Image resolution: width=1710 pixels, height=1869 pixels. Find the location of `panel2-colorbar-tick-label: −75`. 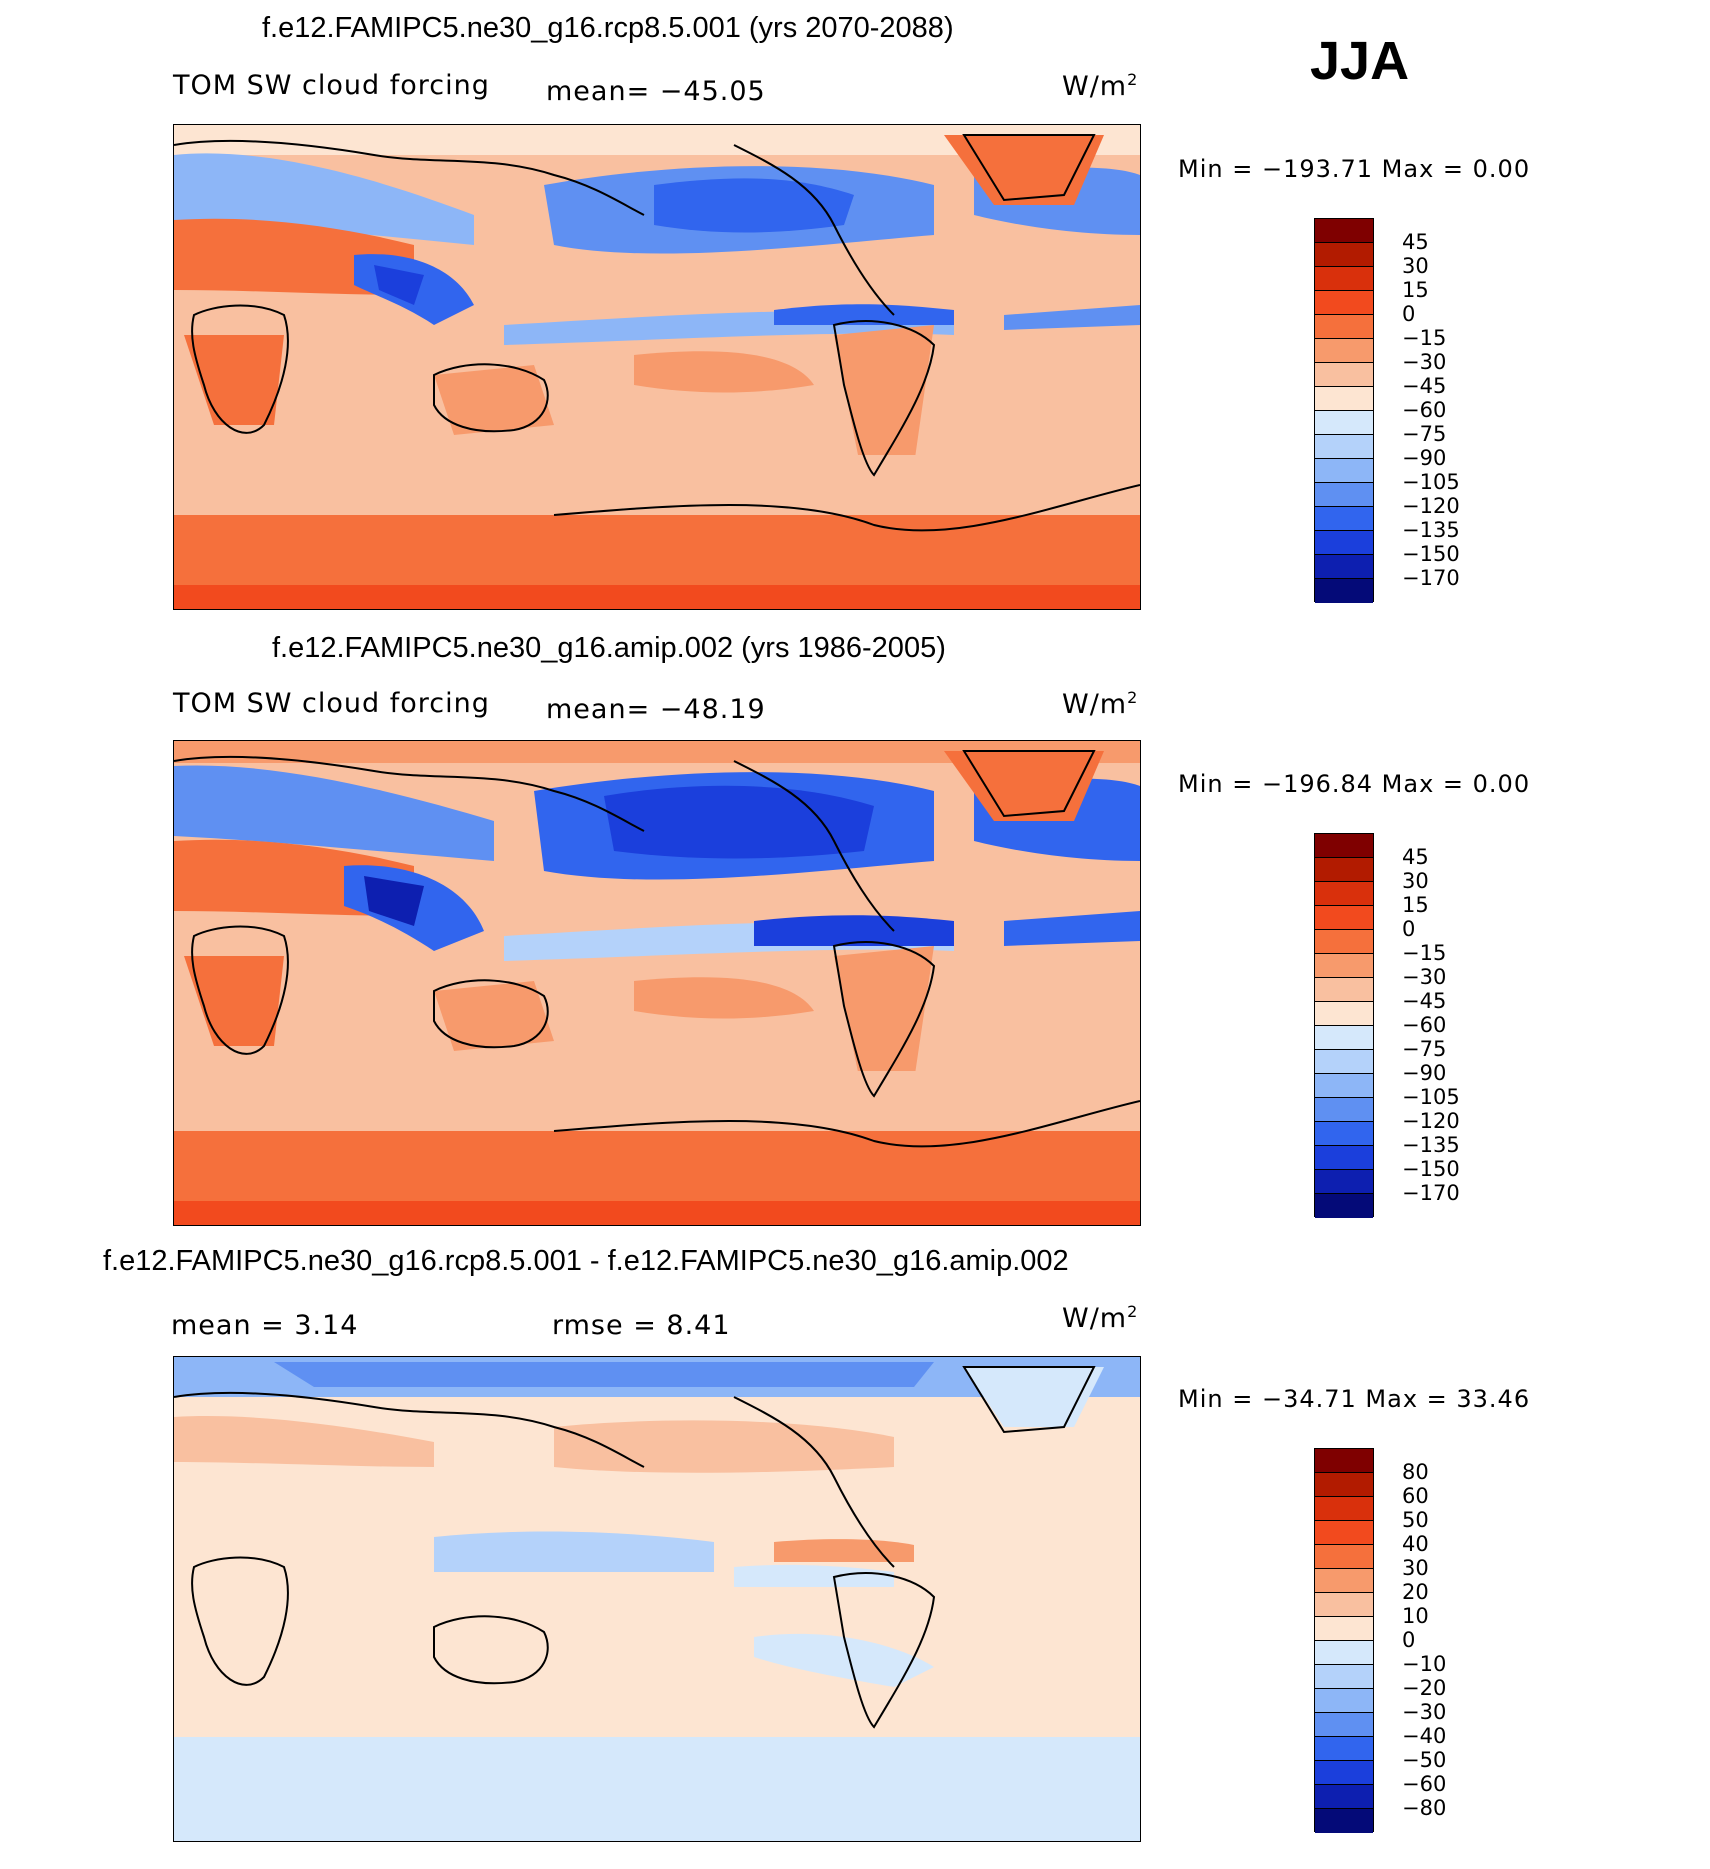

panel2-colorbar-tick-label: −75 is located at coordinates (1424, 1049).